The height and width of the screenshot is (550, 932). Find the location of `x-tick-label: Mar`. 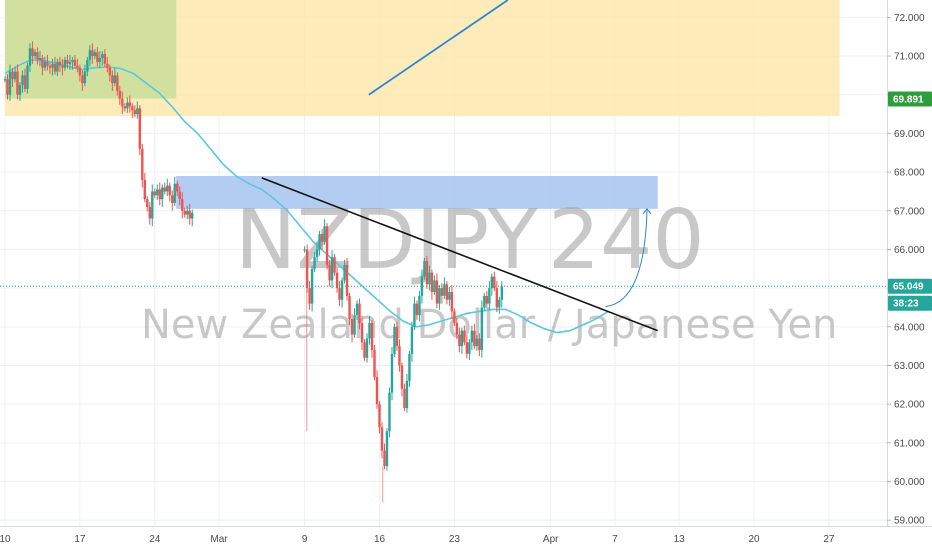

x-tick-label: Mar is located at coordinates (219, 539).